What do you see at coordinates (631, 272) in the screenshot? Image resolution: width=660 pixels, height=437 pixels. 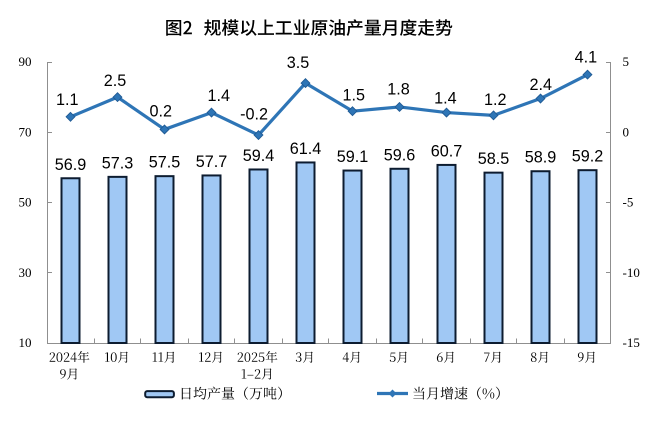 I see `svg-text: -10` at bounding box center [631, 272].